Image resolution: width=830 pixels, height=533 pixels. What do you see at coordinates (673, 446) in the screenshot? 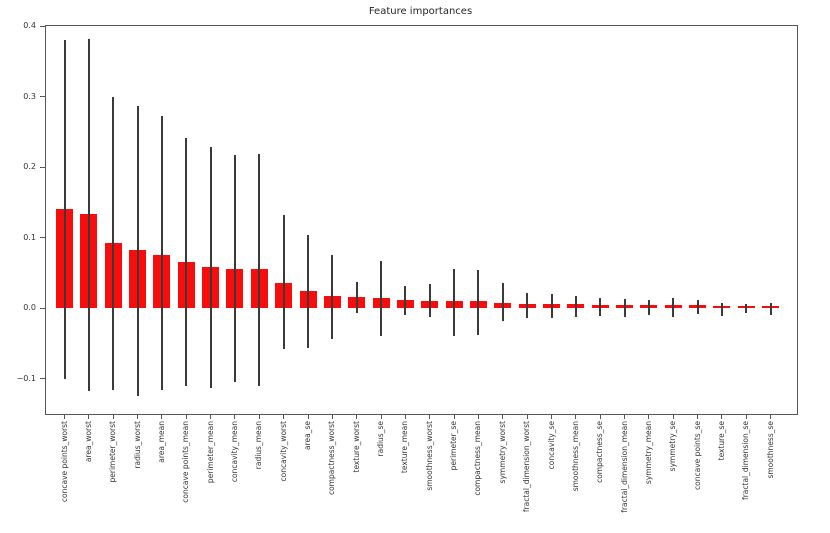
I see `x-tick-label: symmetry_se` at bounding box center [673, 446].